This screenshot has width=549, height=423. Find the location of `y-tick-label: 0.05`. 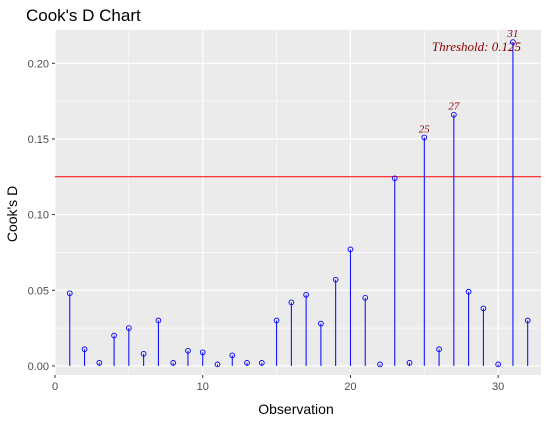

y-tick-label: 0.05 is located at coordinates (38, 291).